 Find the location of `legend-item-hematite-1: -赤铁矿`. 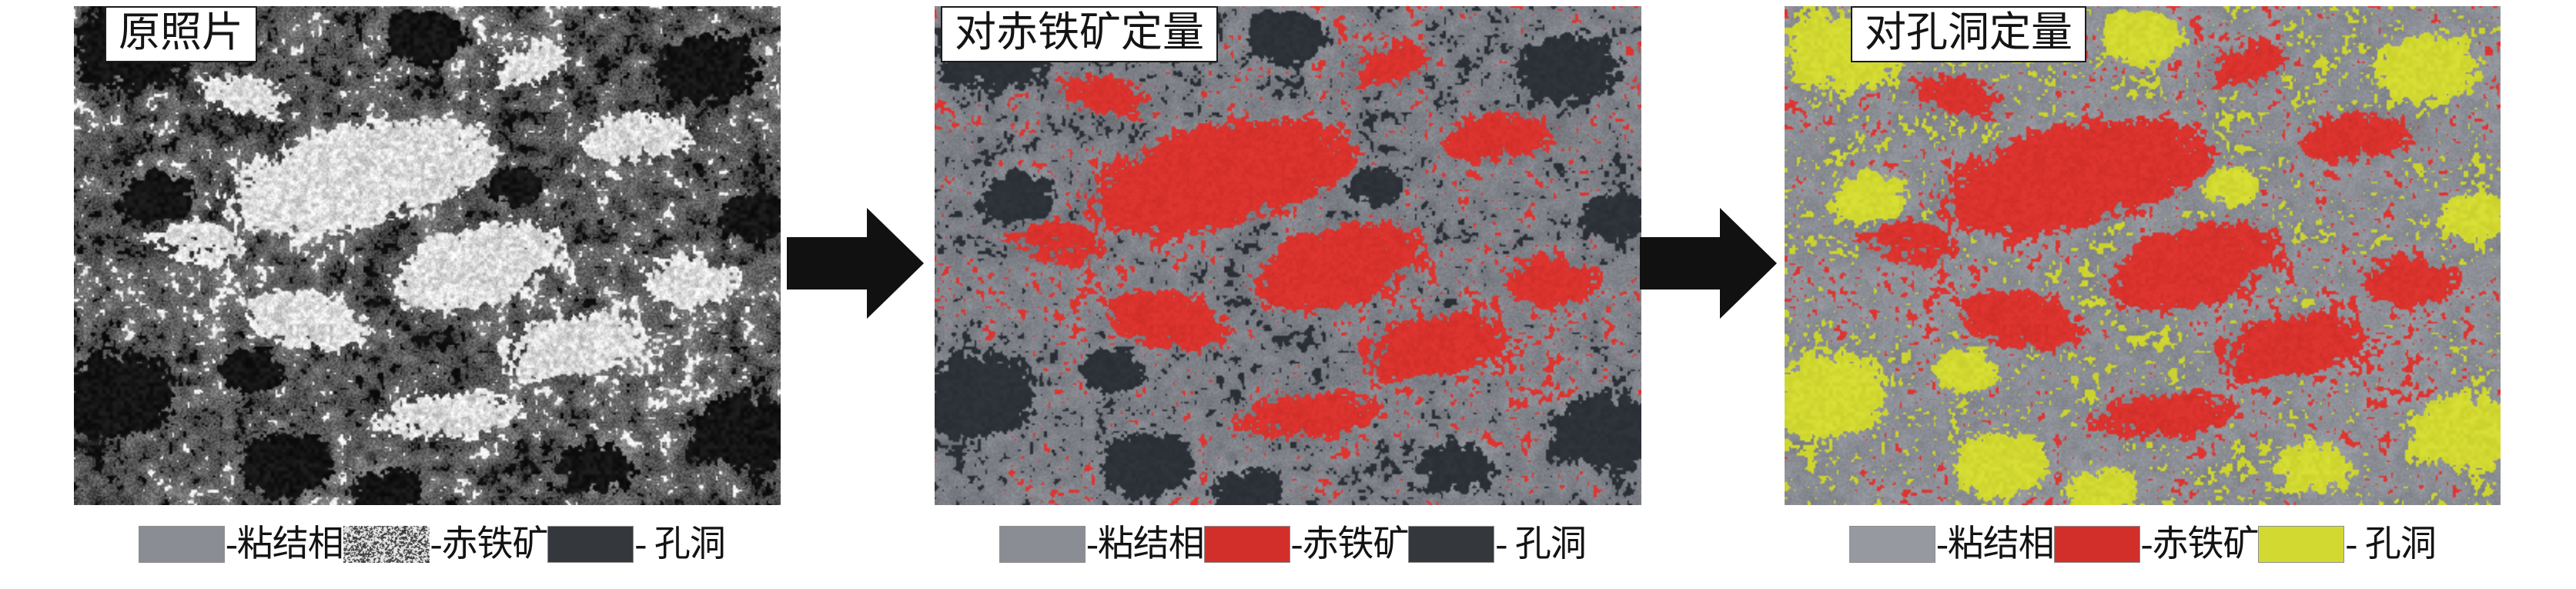

legend-item-hematite-1: -赤铁矿 is located at coordinates (446, 544).